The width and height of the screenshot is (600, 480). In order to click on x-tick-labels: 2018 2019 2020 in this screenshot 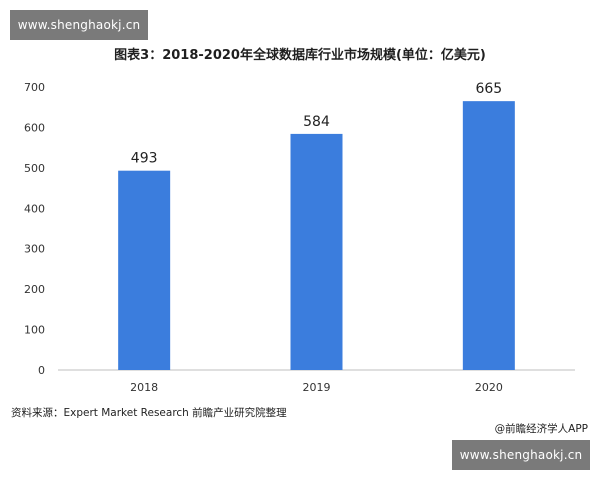, I will do `click(316, 387)`.